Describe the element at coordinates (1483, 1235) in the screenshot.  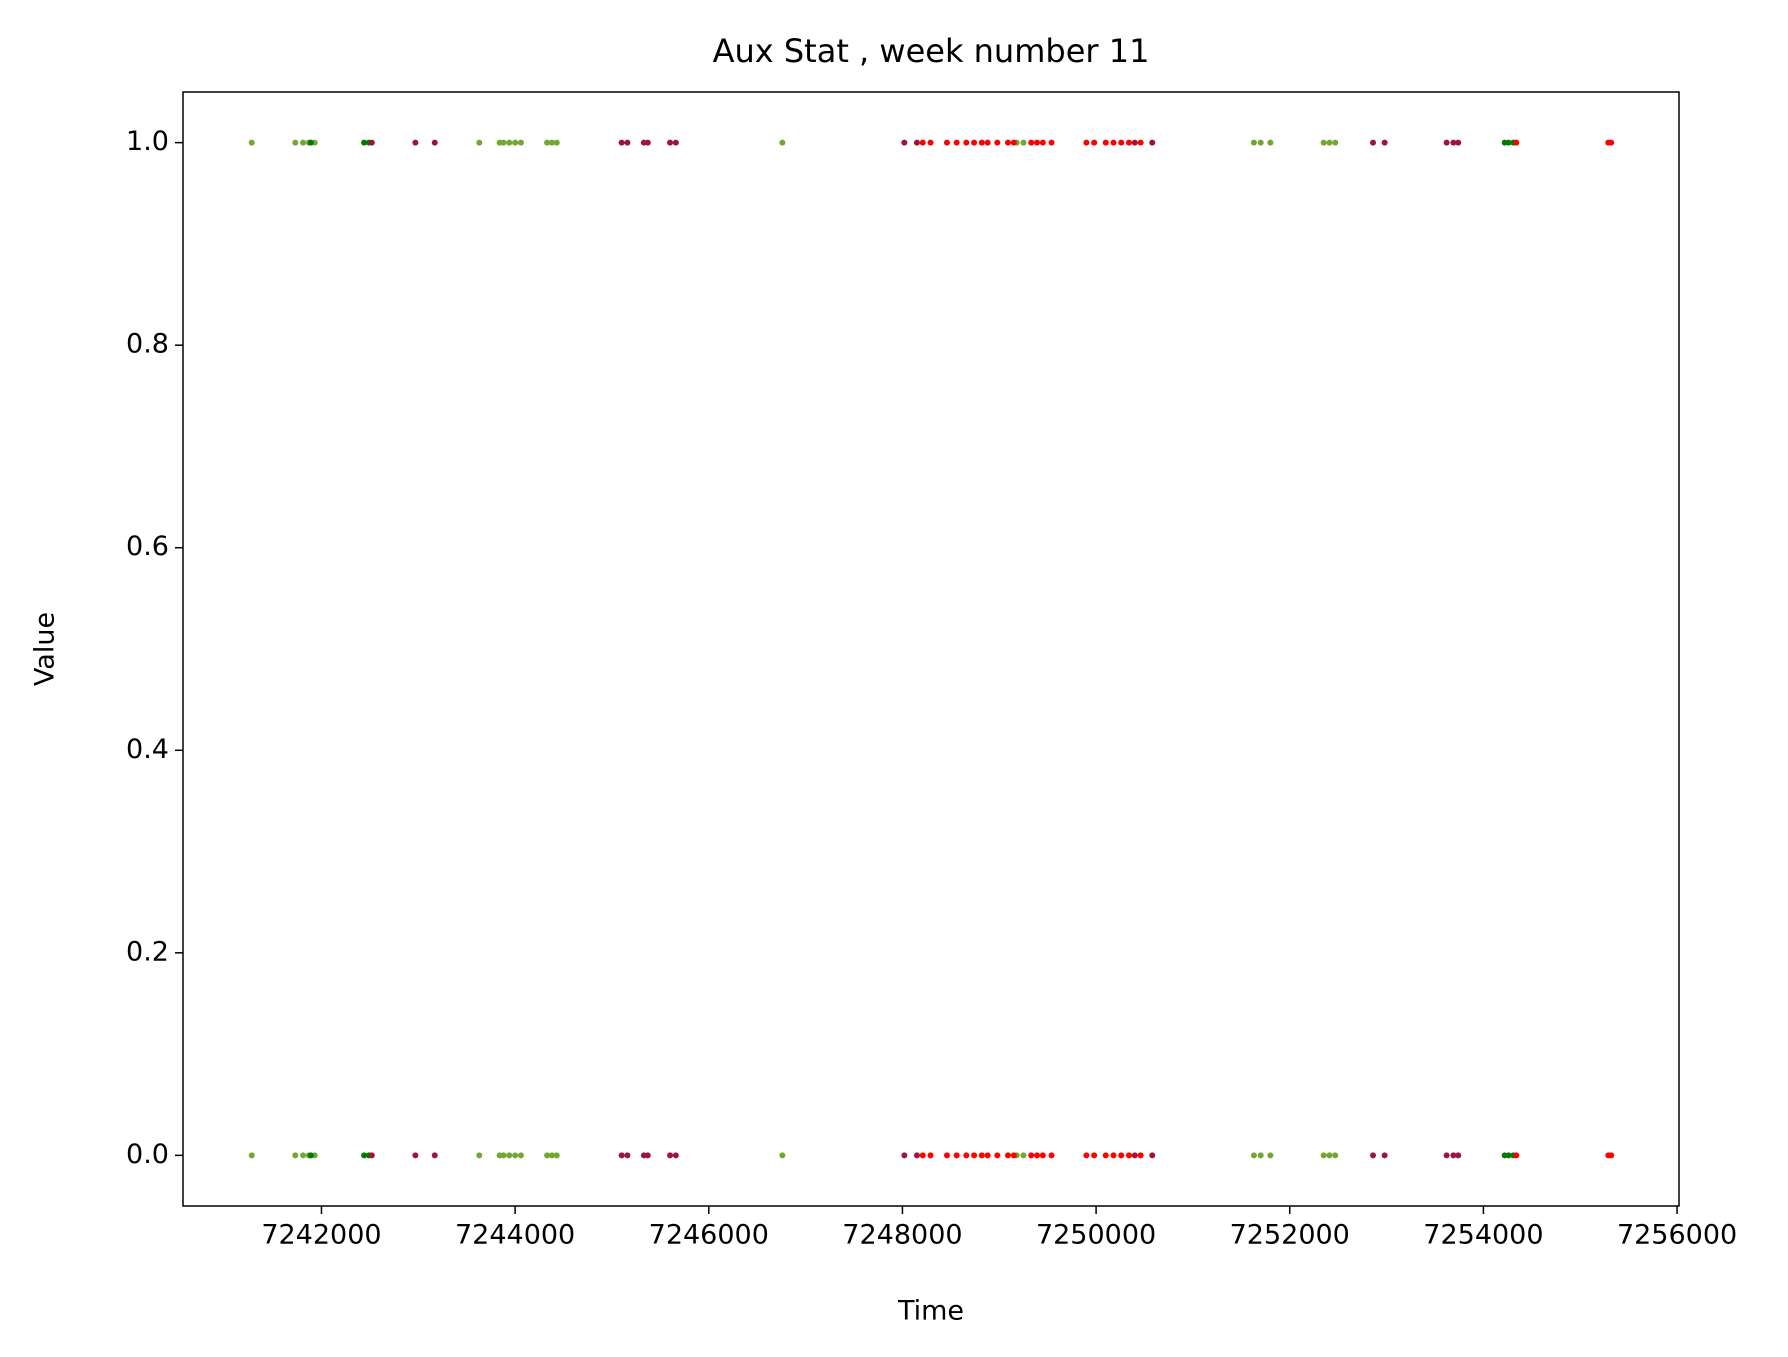
I see `x-tick-label: 7254000` at that location.